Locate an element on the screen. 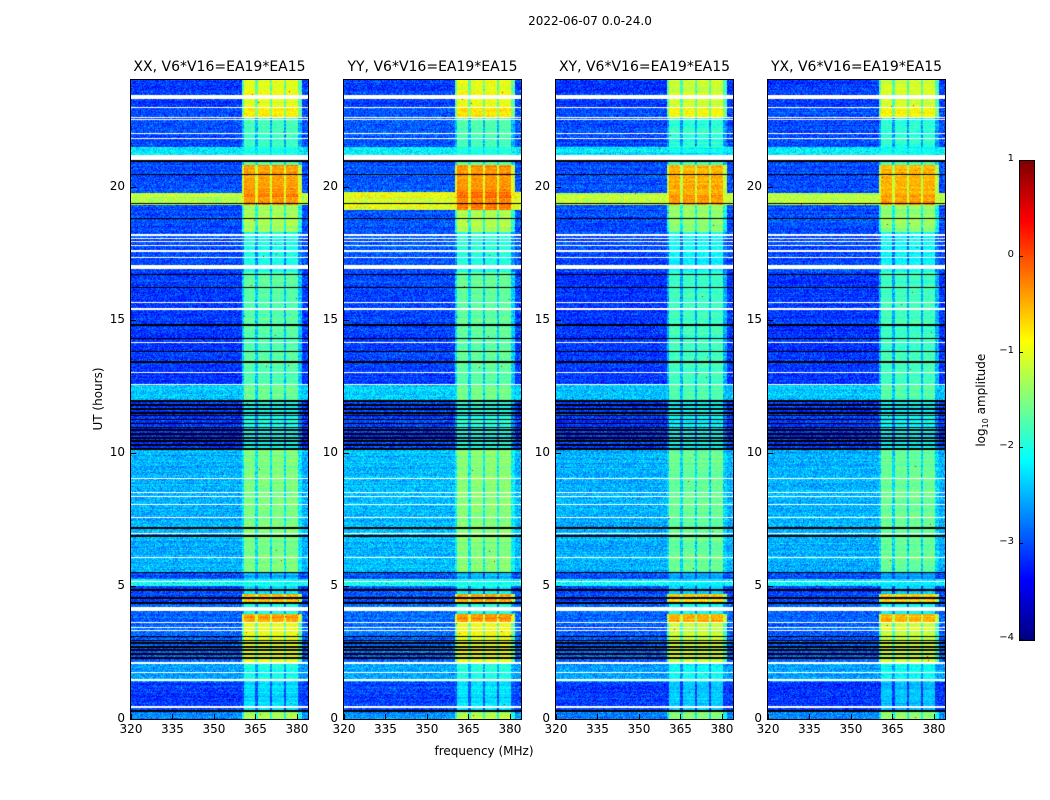 Image resolution: width=1050 pixels, height=800 pixels. panel-title: YX, V6*V16=EA19*EA15 is located at coordinates (856, 67).